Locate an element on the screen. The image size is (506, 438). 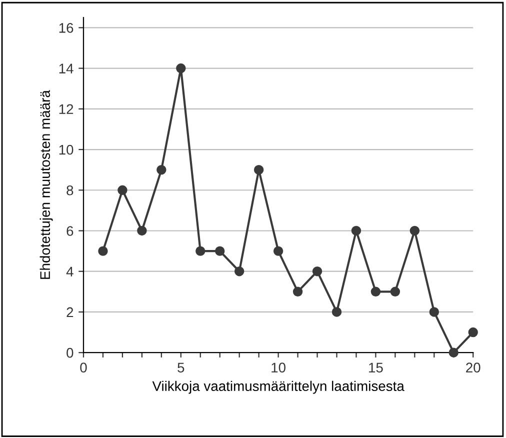
y-tick-label: 0 is located at coordinates (70, 353).